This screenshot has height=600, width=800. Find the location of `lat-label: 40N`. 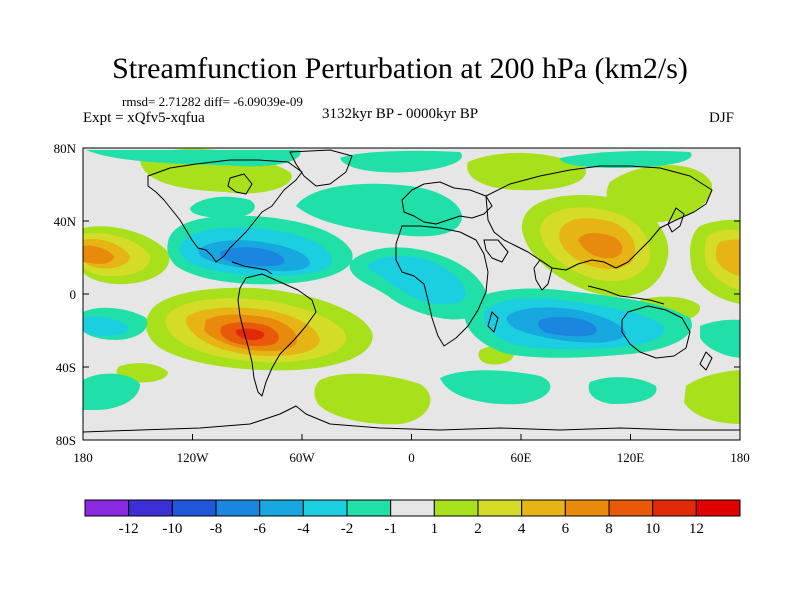

lat-label: 40N is located at coordinates (65, 221).